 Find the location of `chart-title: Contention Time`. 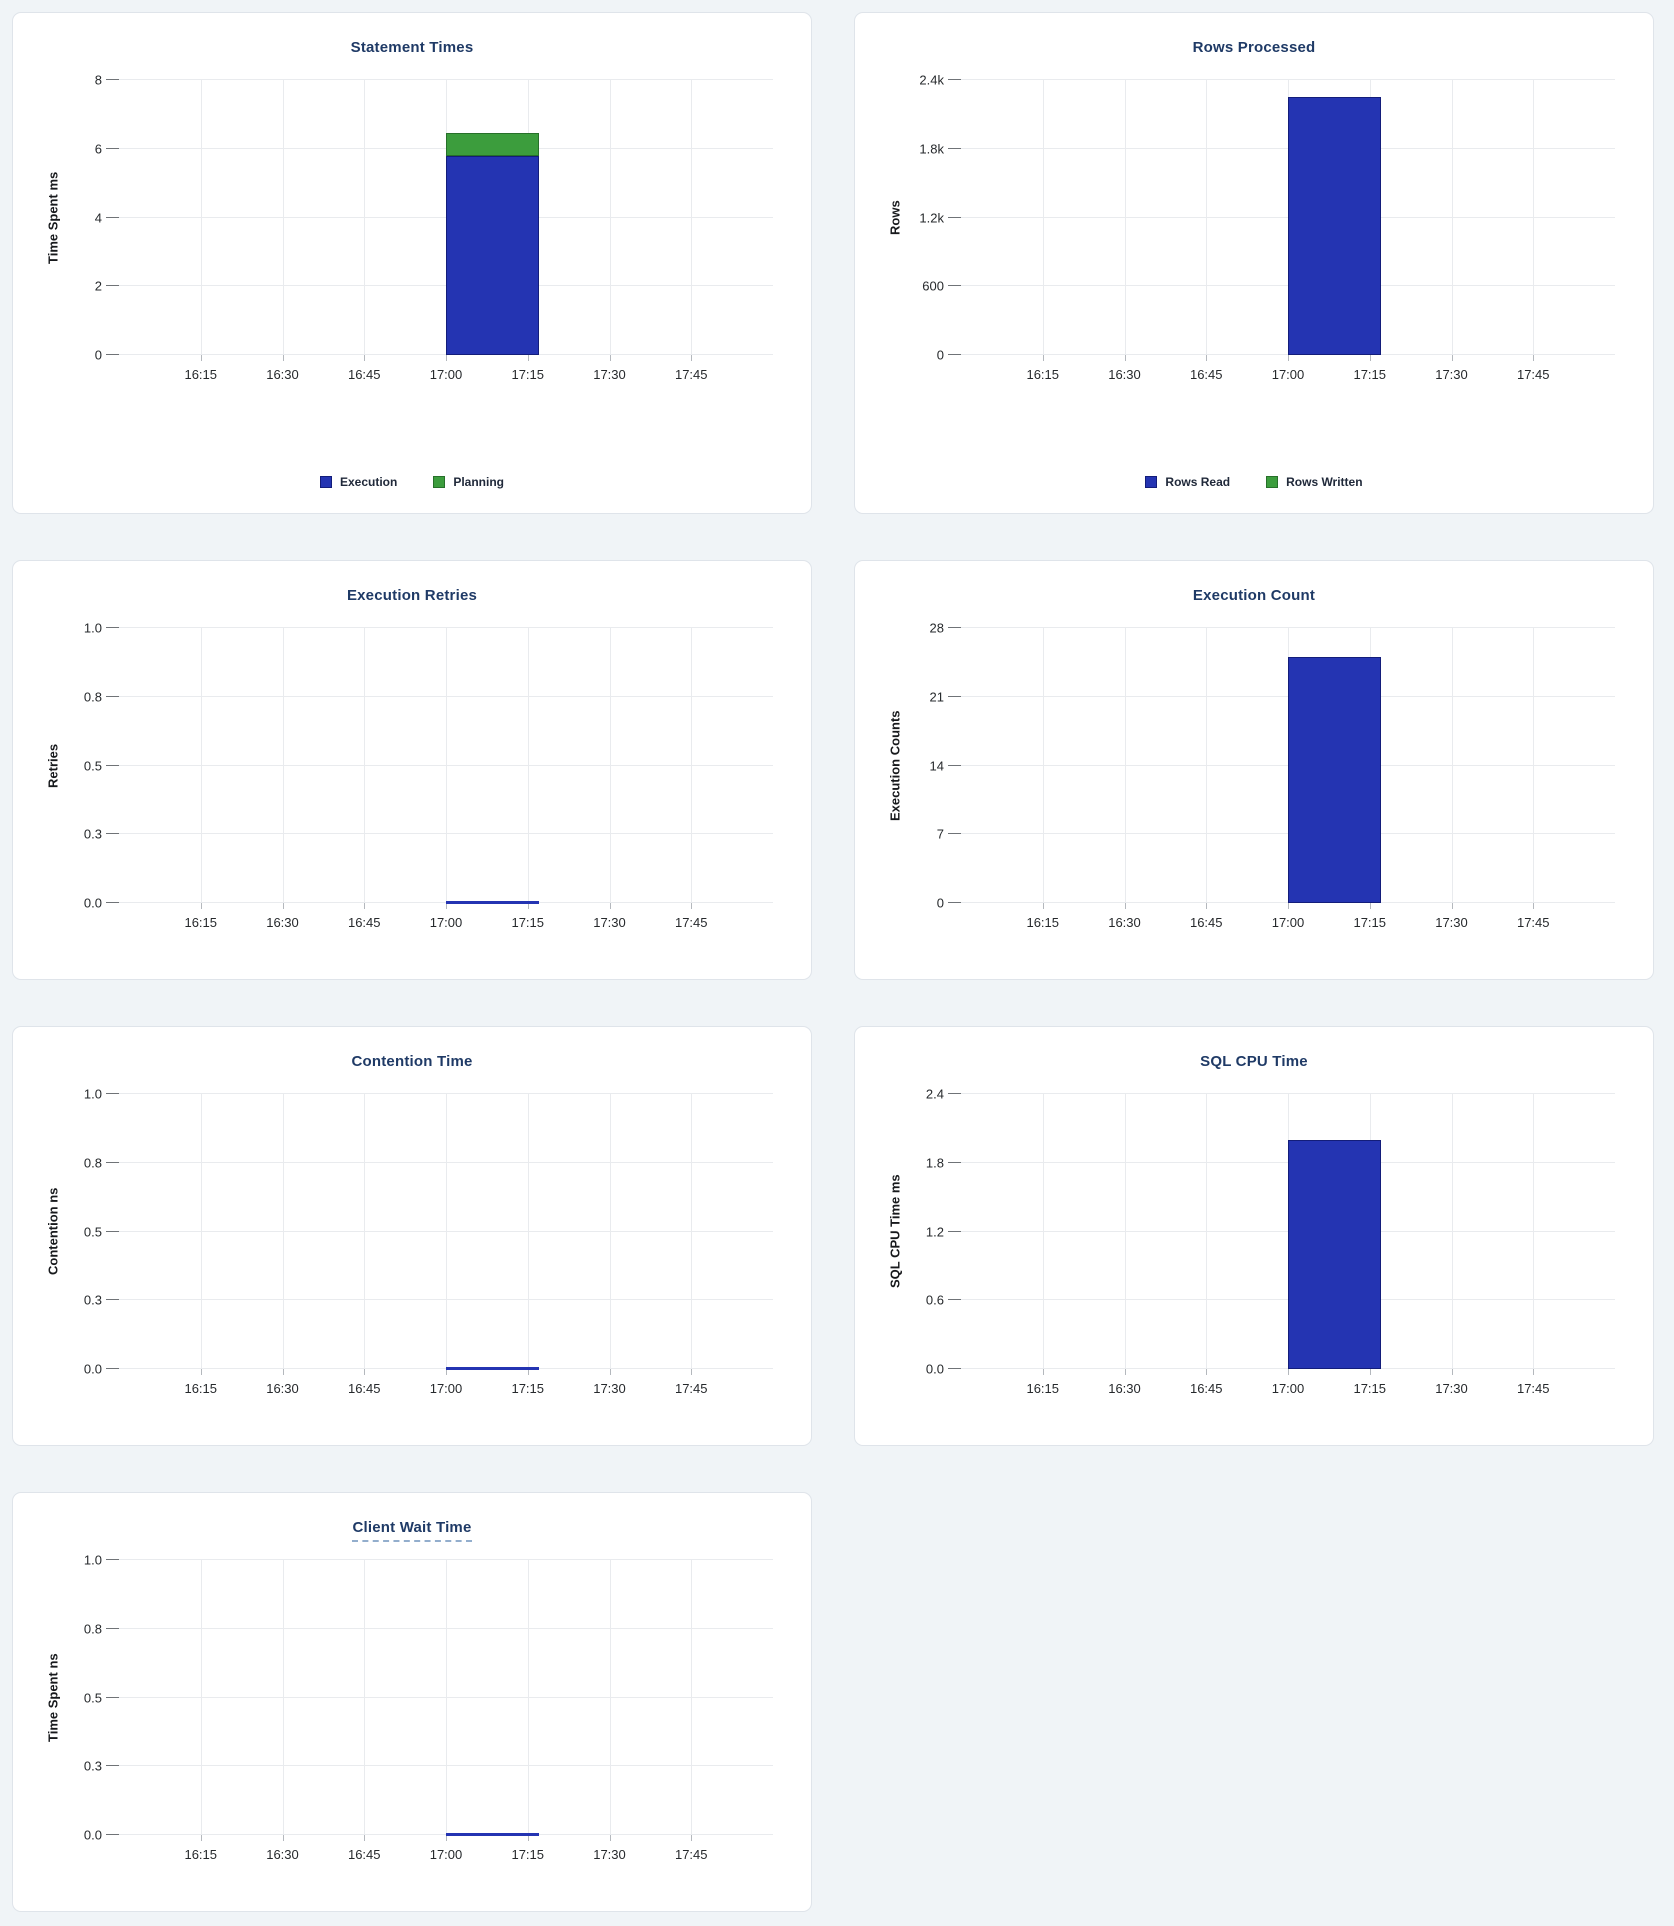

chart-title: Contention Time is located at coordinates (412, 1061).